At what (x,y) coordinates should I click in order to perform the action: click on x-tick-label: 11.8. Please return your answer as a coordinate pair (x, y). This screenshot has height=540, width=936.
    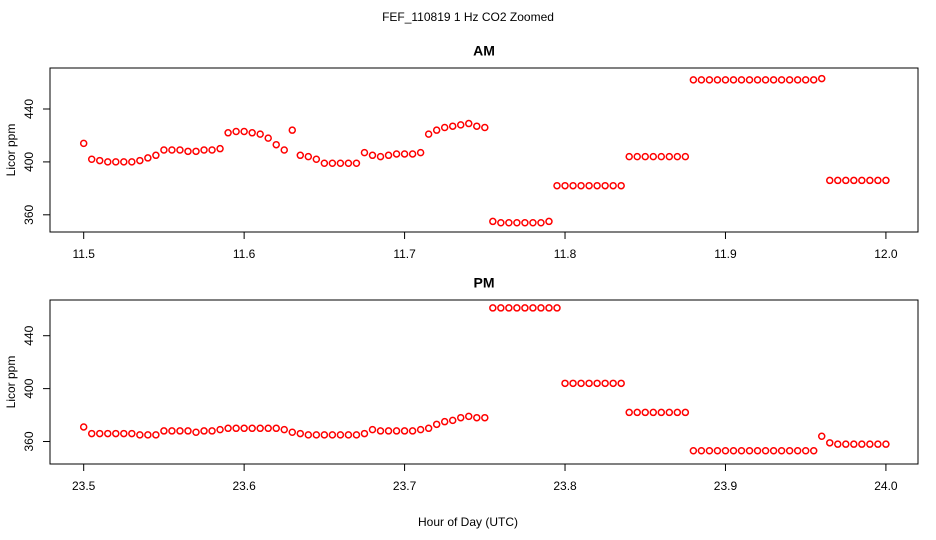
    Looking at the image, I should click on (565, 254).